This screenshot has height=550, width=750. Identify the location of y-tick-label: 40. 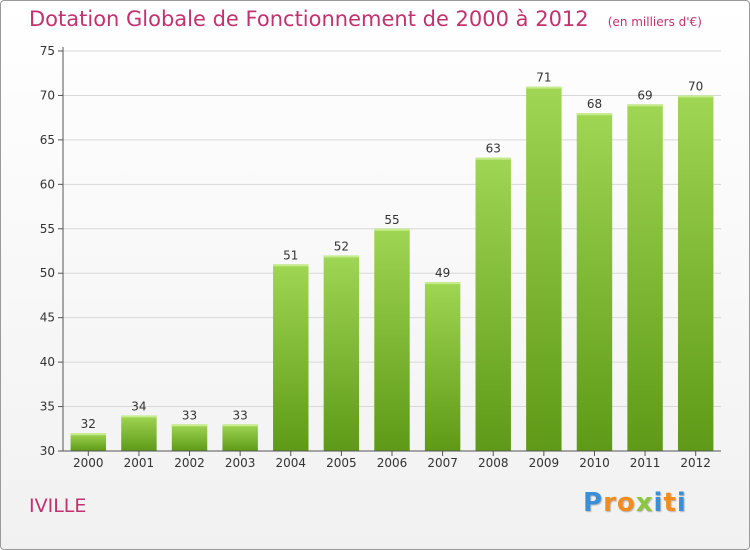
(47, 362).